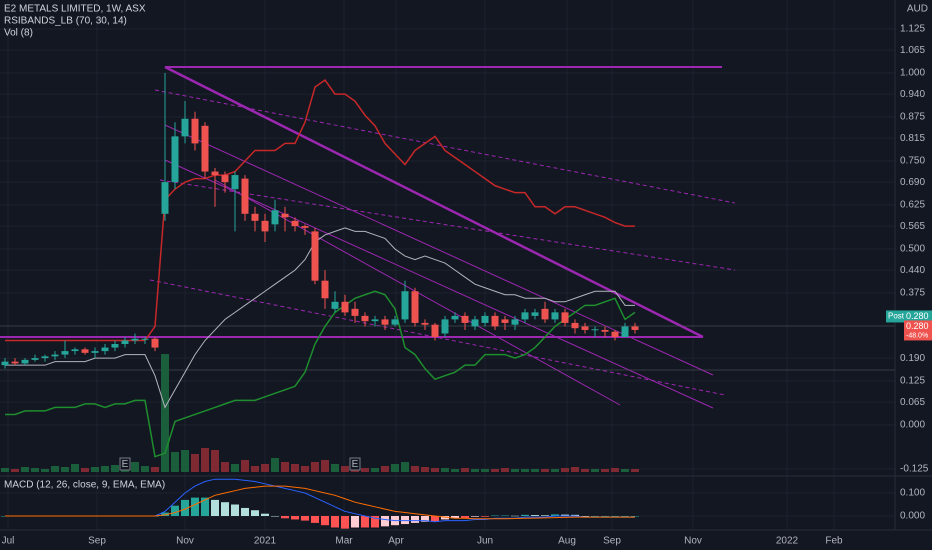 This screenshot has width=932, height=550. Describe the element at coordinates (787, 541) in the screenshot. I see `x-tick-label: 2022` at that location.